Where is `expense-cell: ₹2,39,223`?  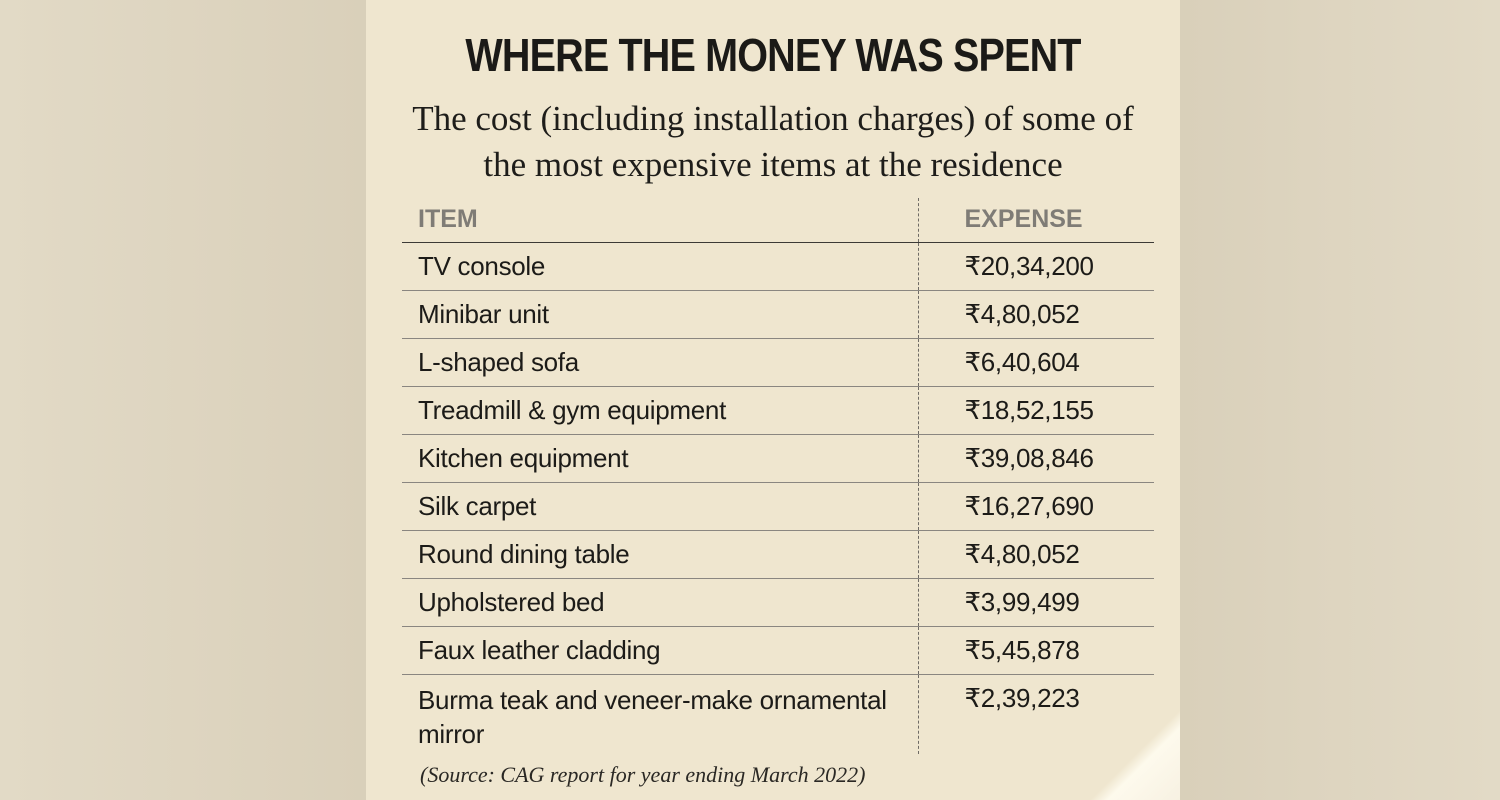
expense-cell: ₹2,39,223 is located at coordinates (1022, 697).